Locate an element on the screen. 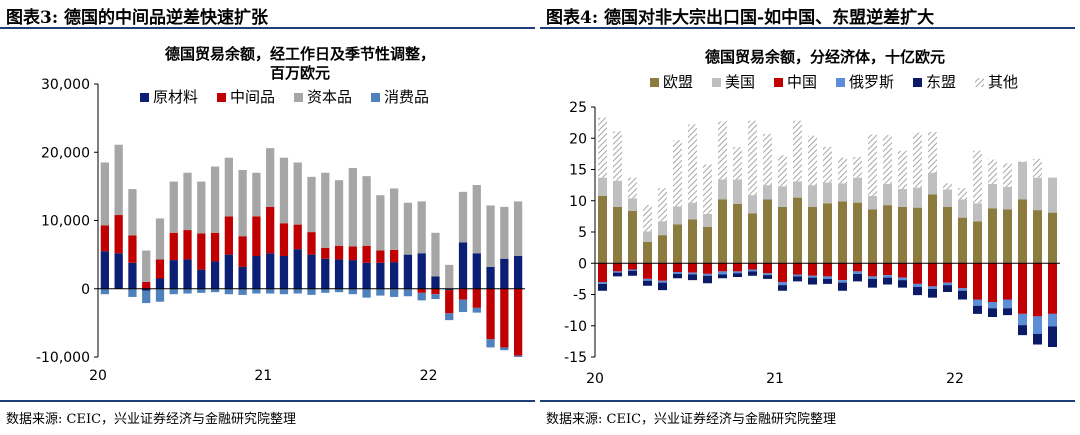 This screenshot has width=1080, height=435. y-tick-label: 20,000 is located at coordinates (65, 153).